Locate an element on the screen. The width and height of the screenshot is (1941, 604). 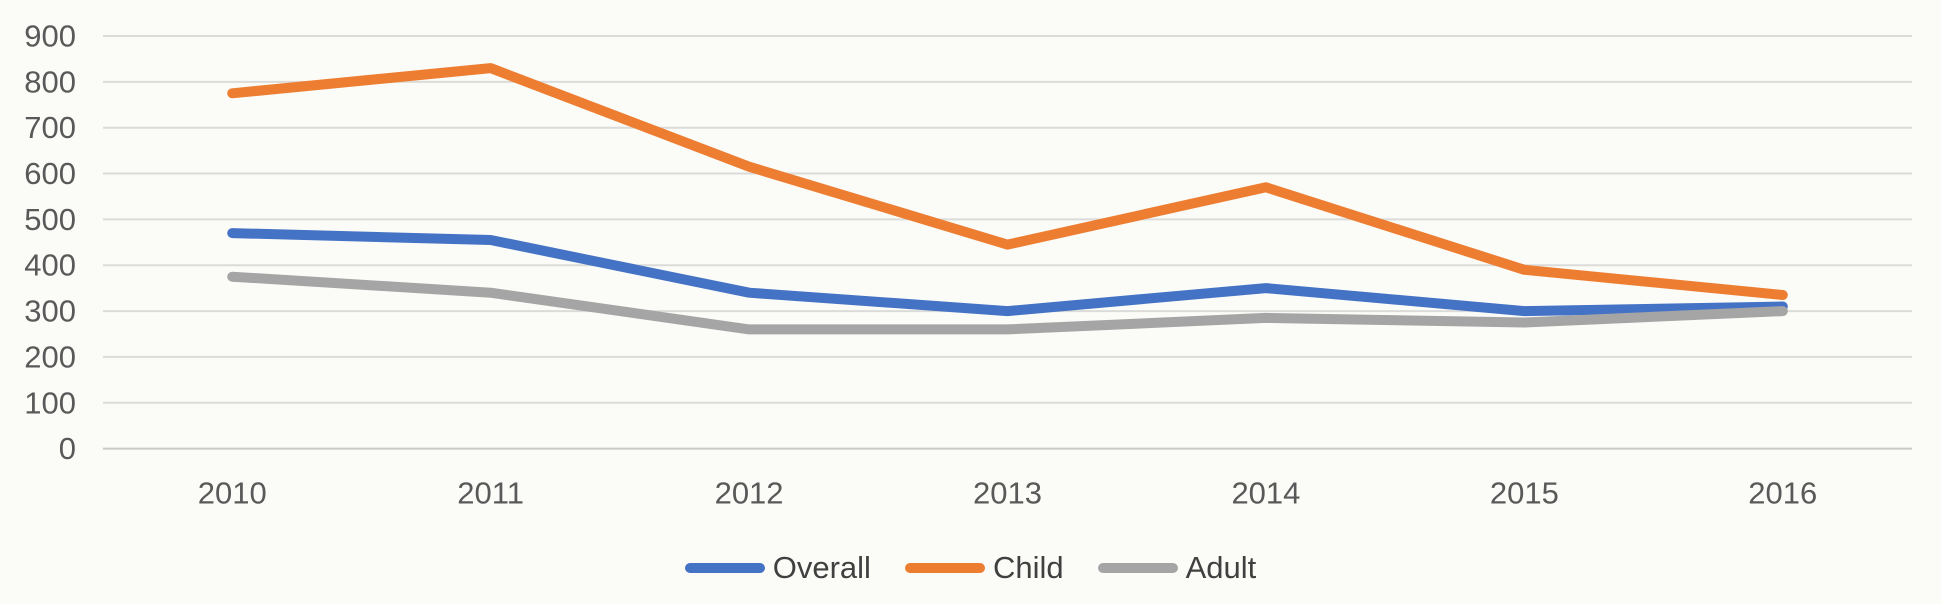
y-axis-tick-label: 300 is located at coordinates (50, 311).